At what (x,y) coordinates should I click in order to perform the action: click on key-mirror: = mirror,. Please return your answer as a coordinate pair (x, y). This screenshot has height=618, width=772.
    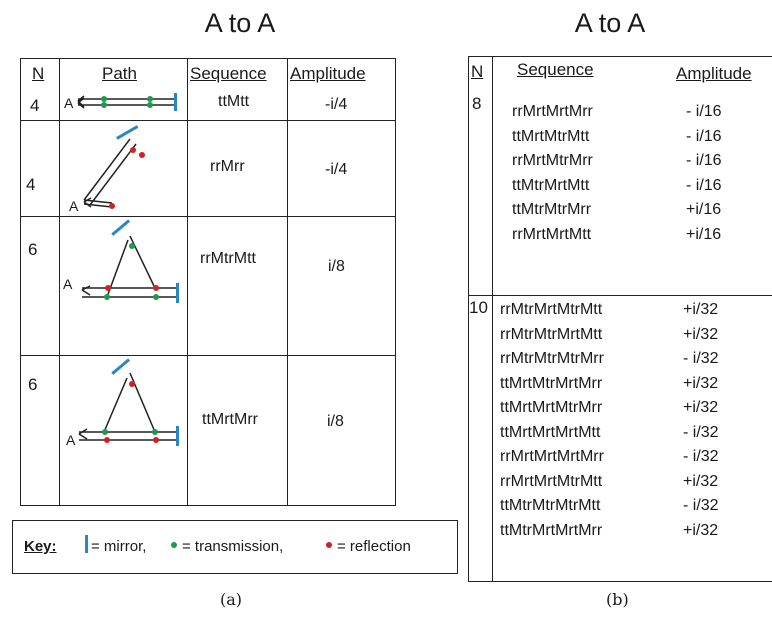
    Looking at the image, I should click on (119, 546).